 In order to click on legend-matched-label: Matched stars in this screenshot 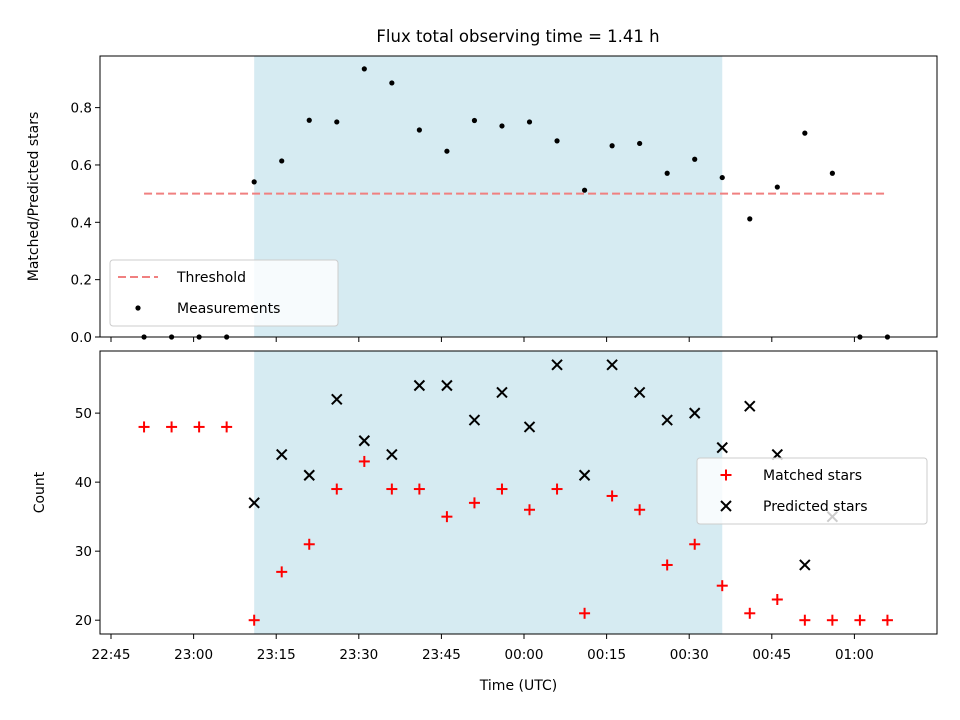, I will do `click(812, 476)`.